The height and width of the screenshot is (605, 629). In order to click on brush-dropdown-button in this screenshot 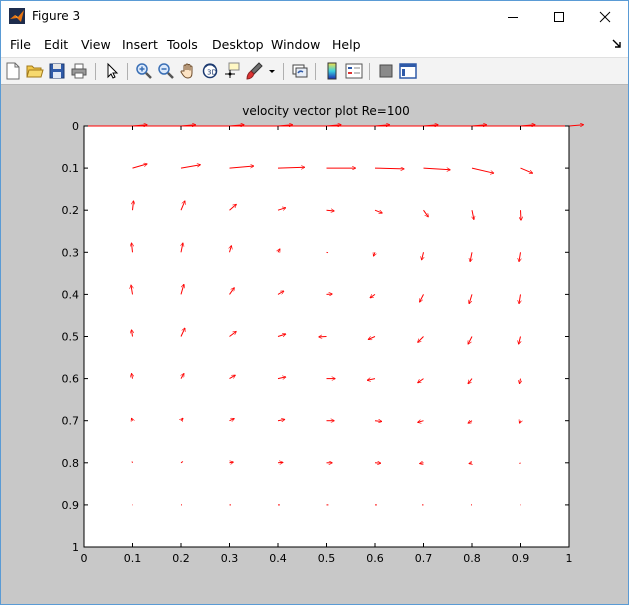, I will do `click(272, 71)`.